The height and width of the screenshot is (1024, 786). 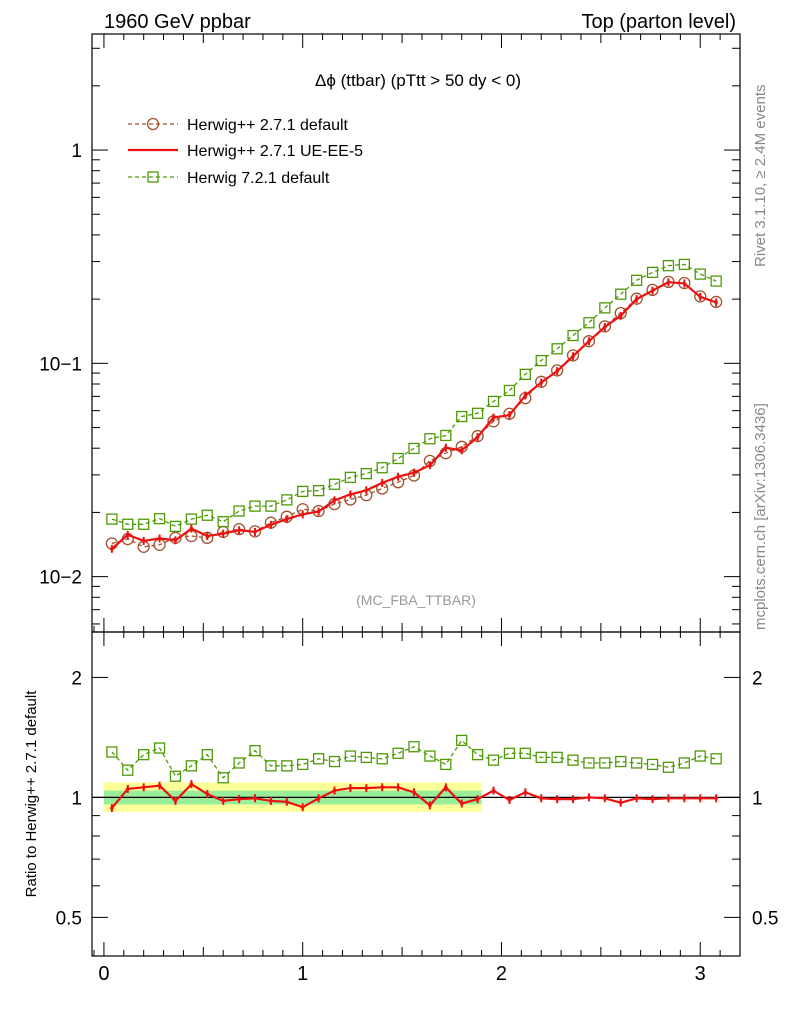 I want to click on y-tick-label: 1, so click(x=76, y=798).